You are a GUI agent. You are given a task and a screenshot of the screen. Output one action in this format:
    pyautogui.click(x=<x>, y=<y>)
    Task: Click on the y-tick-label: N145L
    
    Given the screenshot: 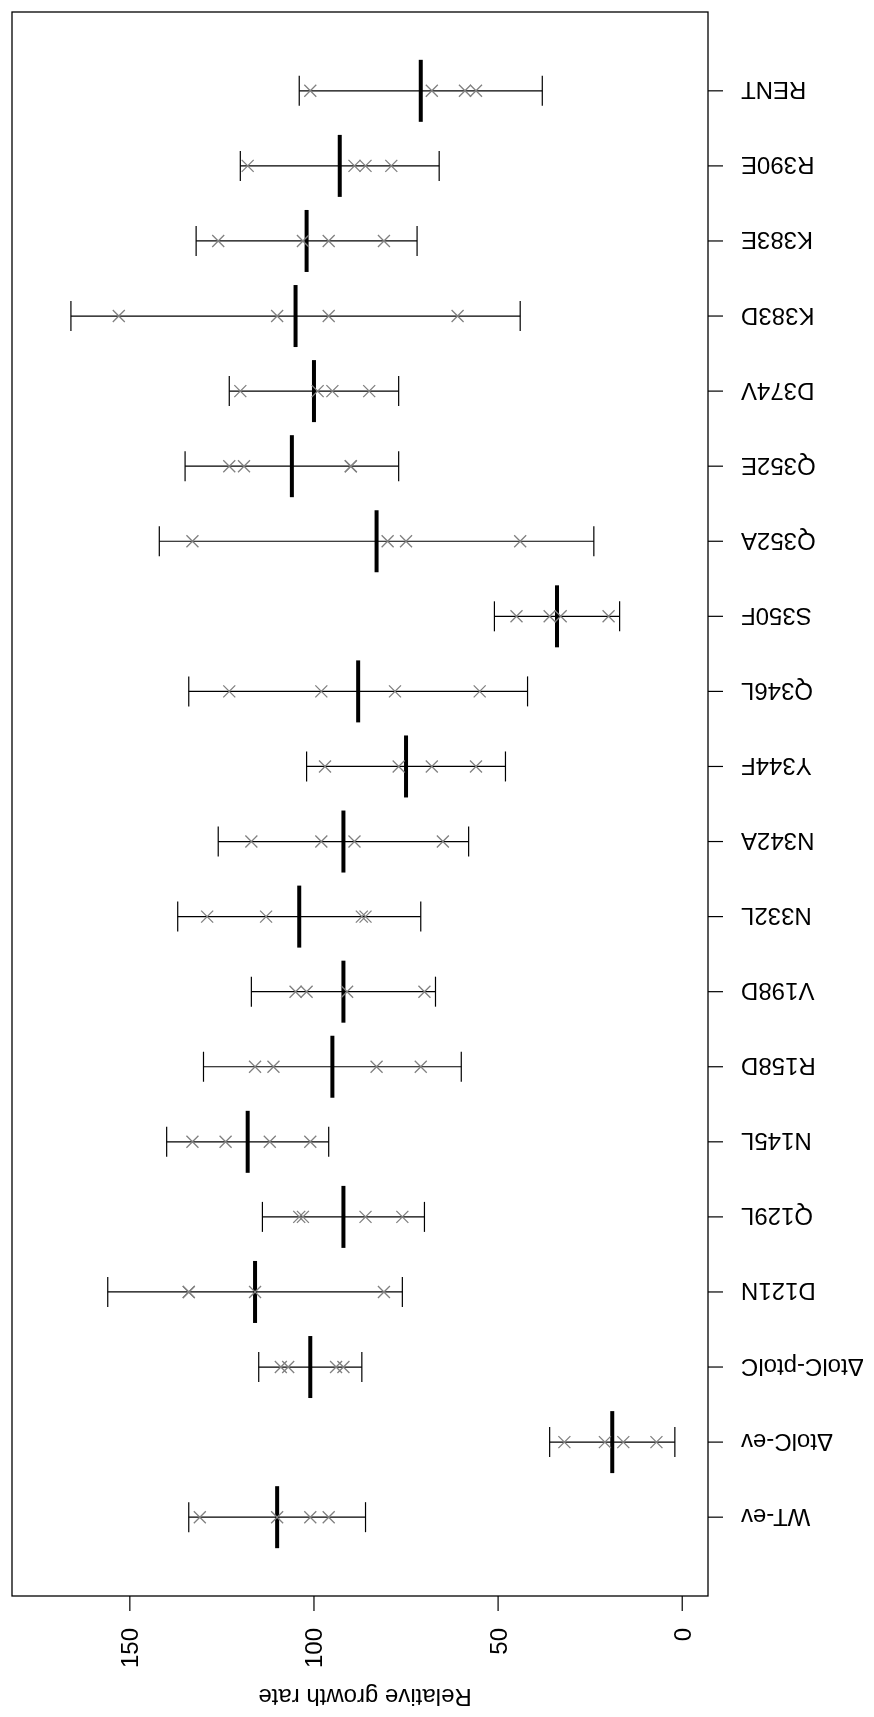 What is the action you would take?
    pyautogui.click(x=776, y=1142)
    